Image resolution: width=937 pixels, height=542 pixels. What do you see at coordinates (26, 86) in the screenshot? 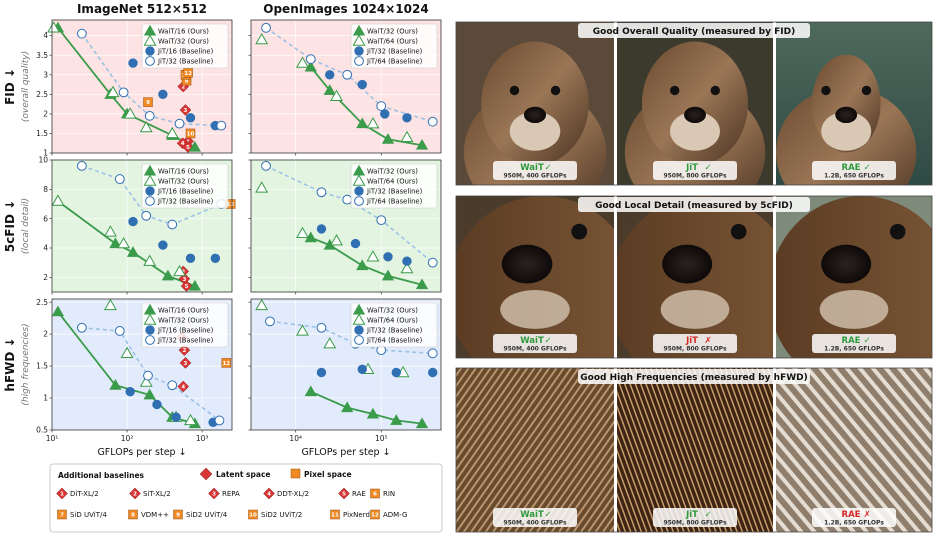
I see `row-subtitle-0: (overall quality)` at bounding box center [26, 86].